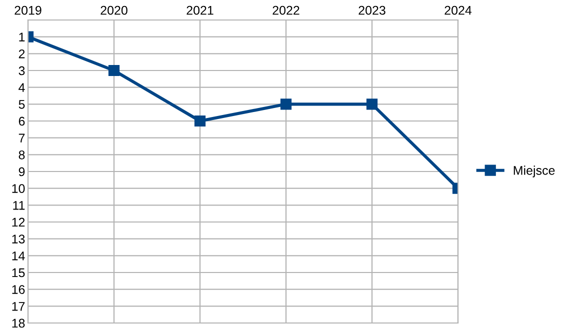 The image size is (578, 334). What do you see at coordinates (372, 10) in the screenshot?
I see `x-tick-label: 2023` at bounding box center [372, 10].